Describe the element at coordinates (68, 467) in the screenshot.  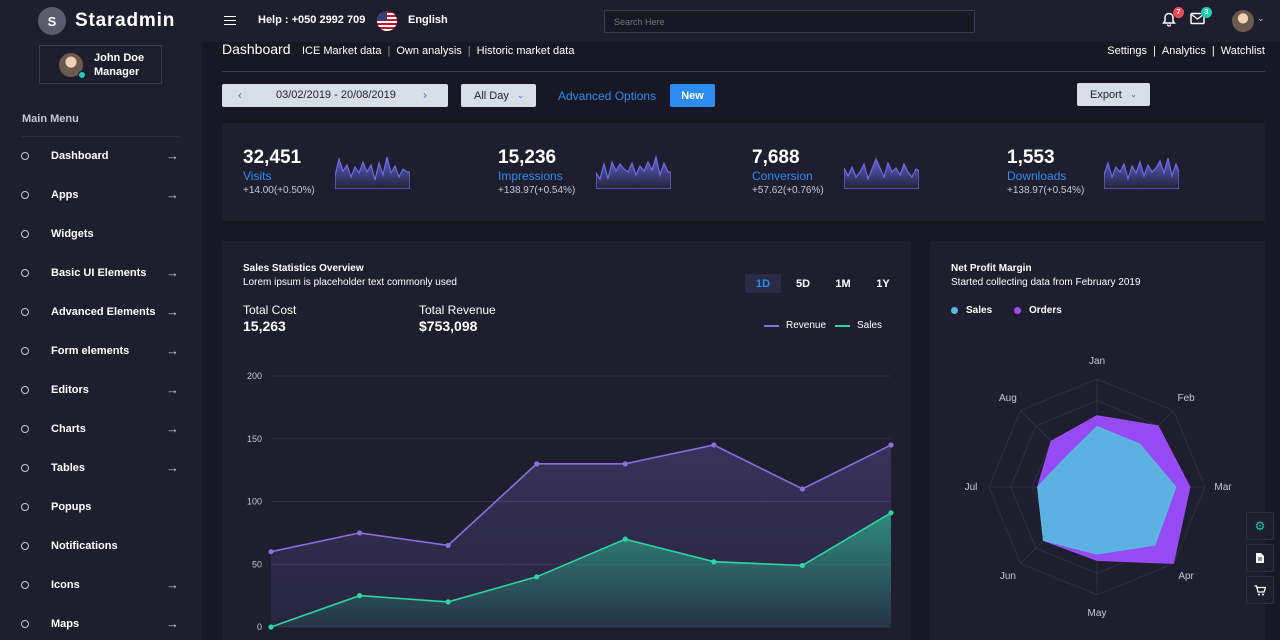
I see `sidebar-item-label: Tables` at that location.